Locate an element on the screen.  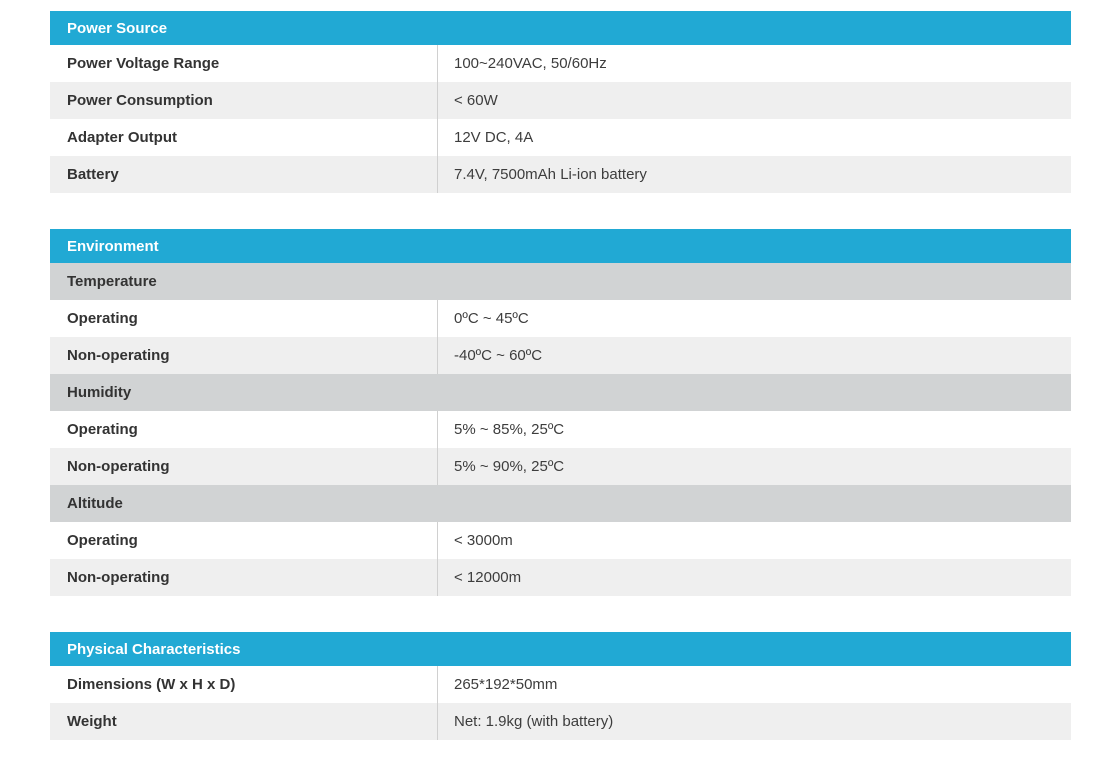
section-header-physical-characteristics: Physical Characteristics is located at coordinates (560, 649).